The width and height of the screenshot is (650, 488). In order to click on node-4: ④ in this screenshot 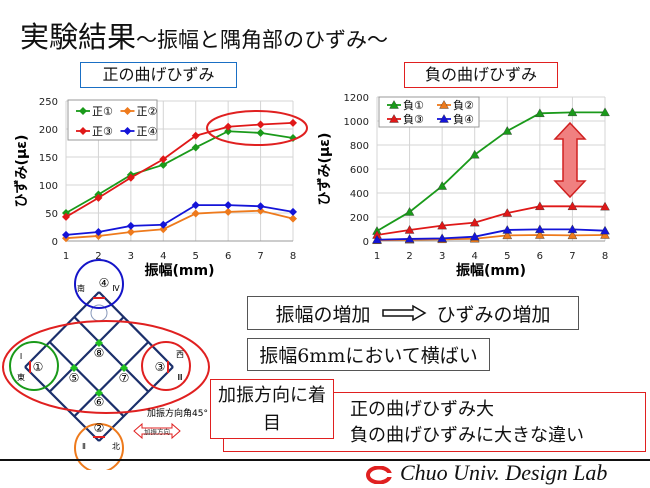, I will do `click(104, 283)`.